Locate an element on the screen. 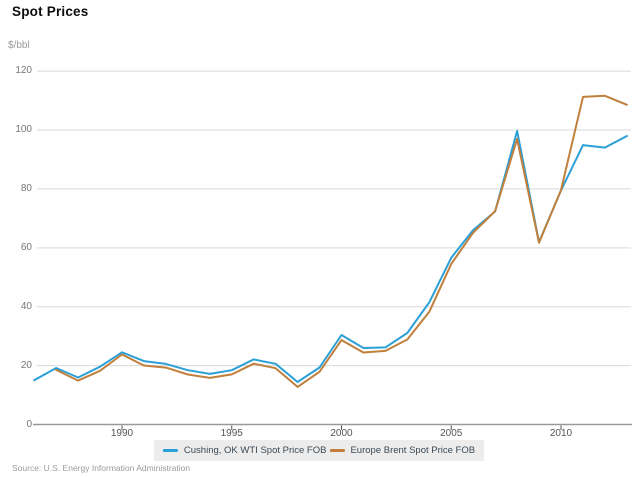 This screenshot has height=478, width=638. legend-item-wti: Cushing, OK WTI Spot Price FOB is located at coordinates (244, 450).